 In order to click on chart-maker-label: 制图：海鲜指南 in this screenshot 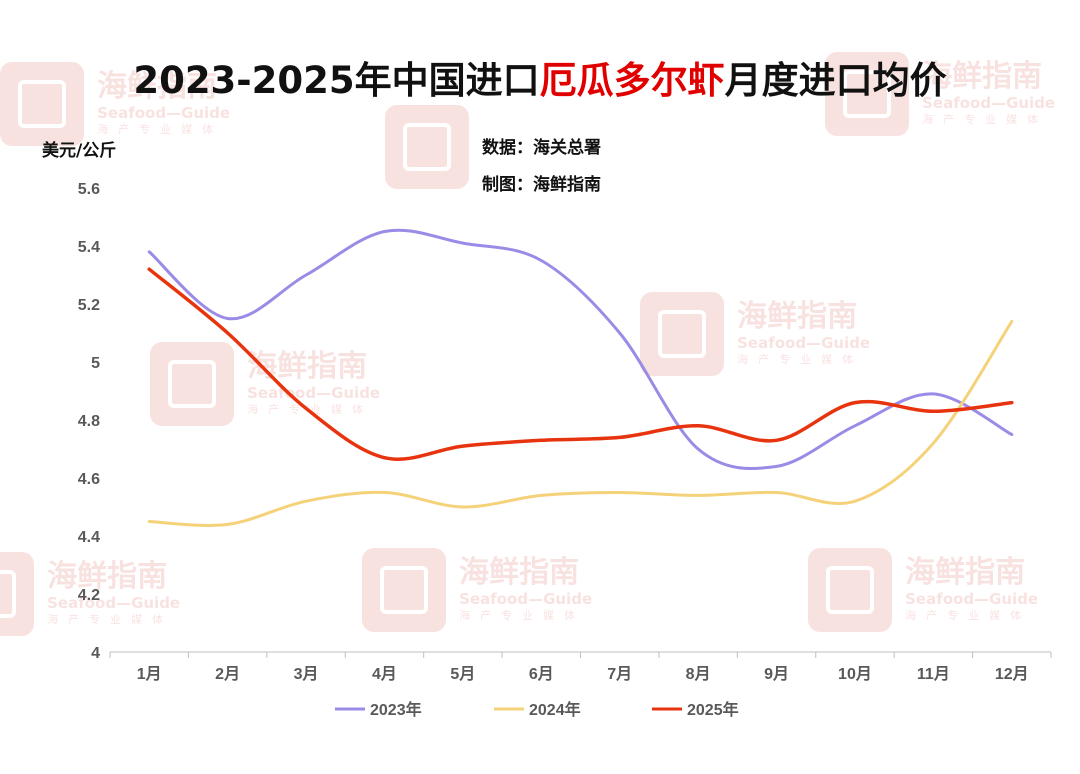, I will do `click(541, 185)`.